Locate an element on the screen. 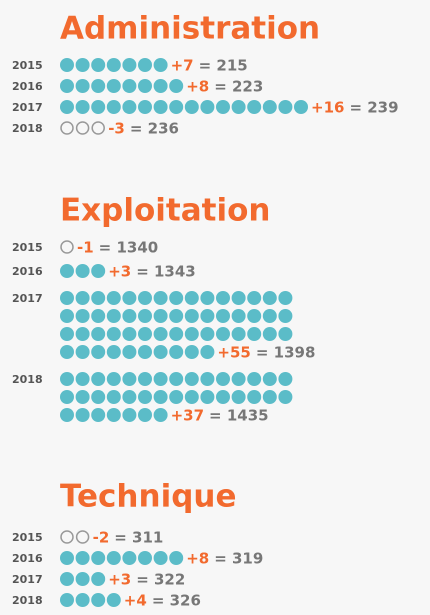 The width and height of the screenshot is (430, 615). total-label: = 223 is located at coordinates (238, 87).